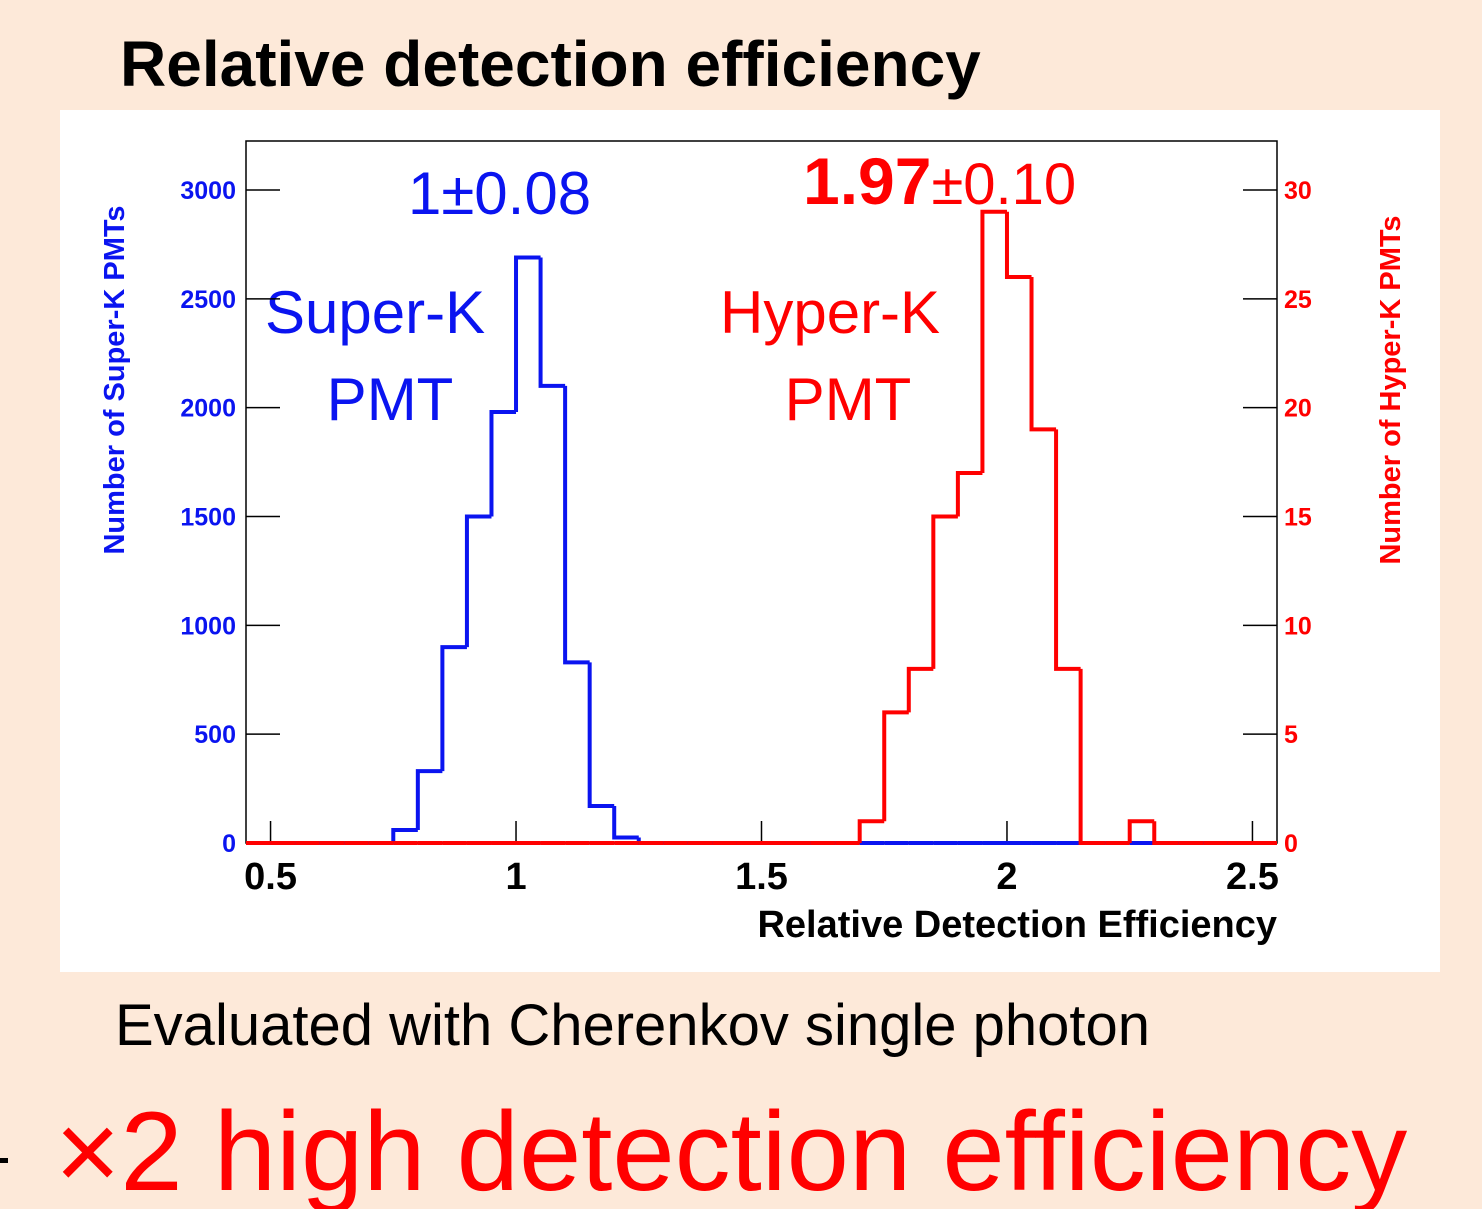 The image size is (1482, 1209). I want to click on annotation-value: 1.97, so click(867, 181).